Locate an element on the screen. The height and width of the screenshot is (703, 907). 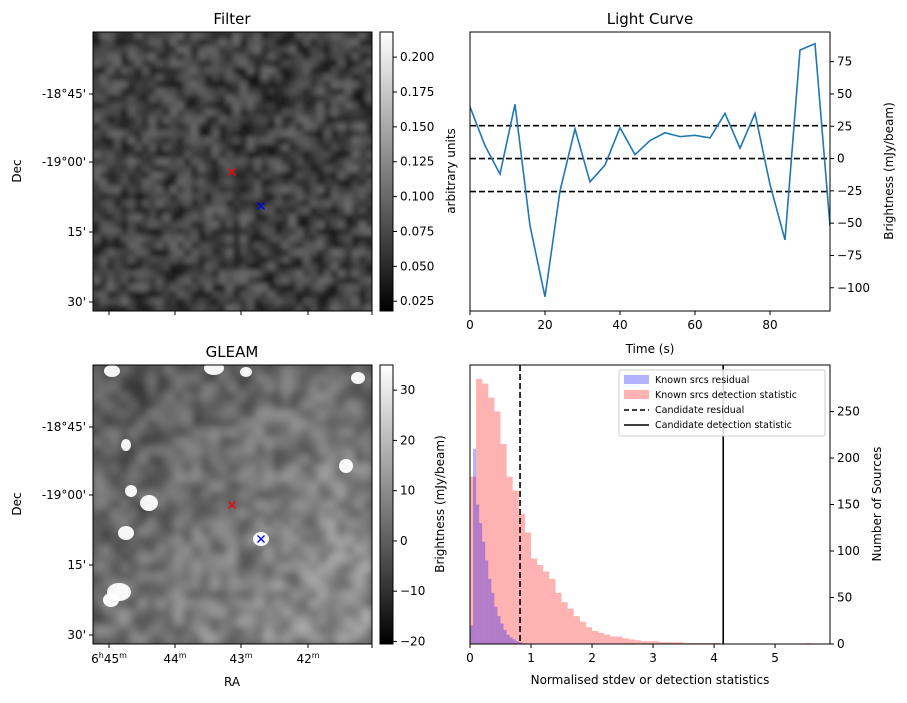
lightcurve-y-tick-label: −25 is located at coordinates (849, 191).